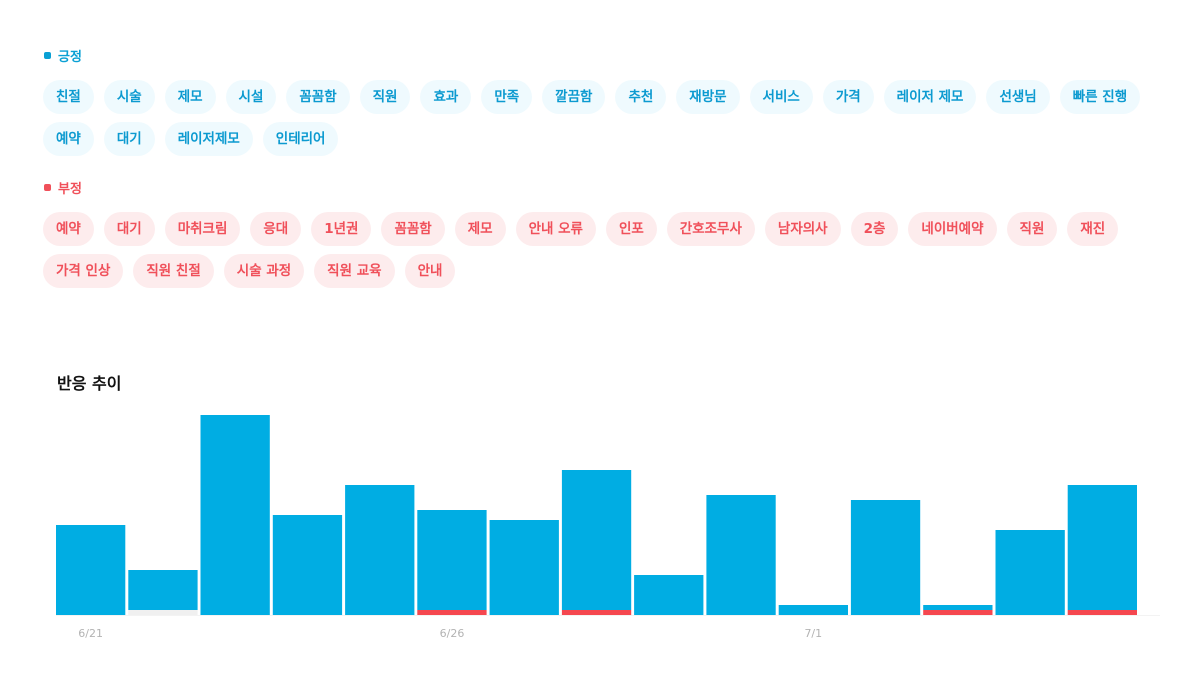 This screenshot has height=700, width=1200. I want to click on positive-keyword-chip: 직원, so click(385, 97).